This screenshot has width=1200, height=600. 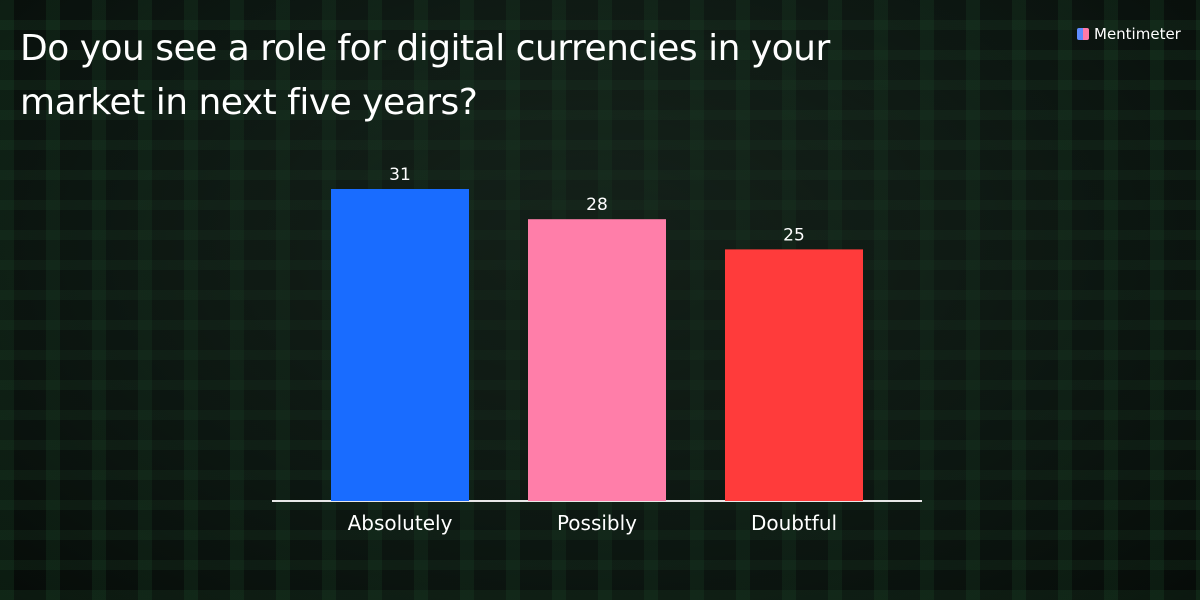 What do you see at coordinates (400, 175) in the screenshot?
I see `value-label: 31` at bounding box center [400, 175].